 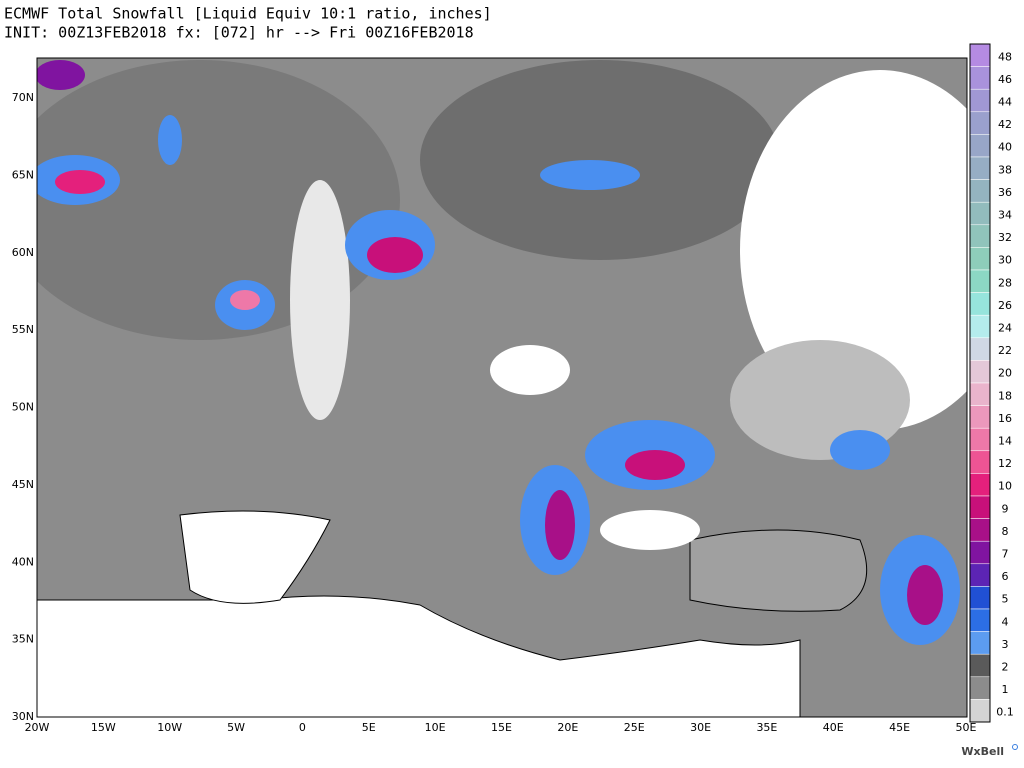 I want to click on legend-label: 28, so click(x=1005, y=282).